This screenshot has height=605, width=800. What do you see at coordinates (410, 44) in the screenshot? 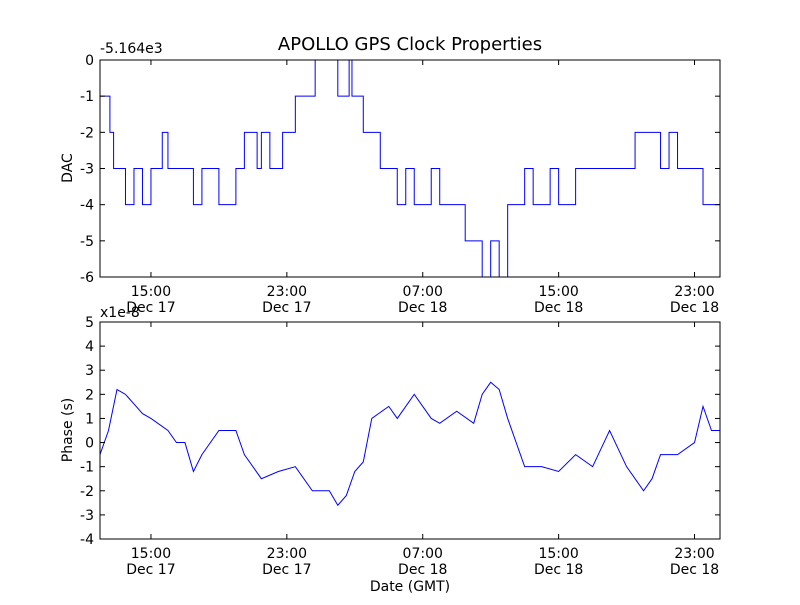
I see `chart-title: APOLLO GPS Clock Properties` at bounding box center [410, 44].